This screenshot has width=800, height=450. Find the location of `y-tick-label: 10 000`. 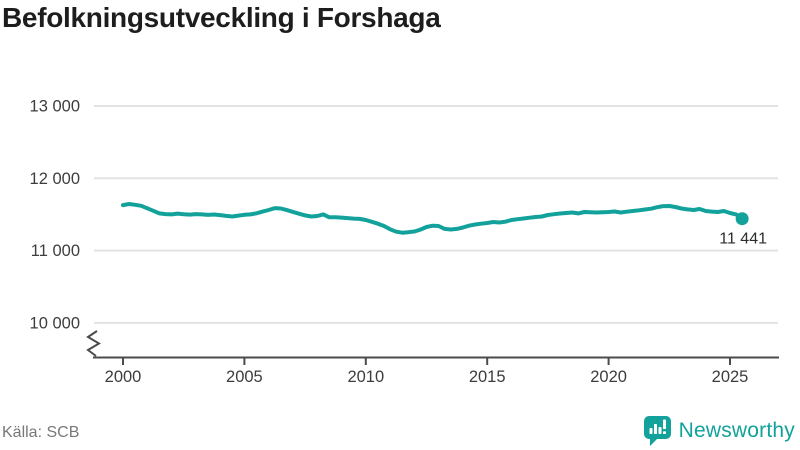

y-tick-label: 10 000 is located at coordinates (55, 323).